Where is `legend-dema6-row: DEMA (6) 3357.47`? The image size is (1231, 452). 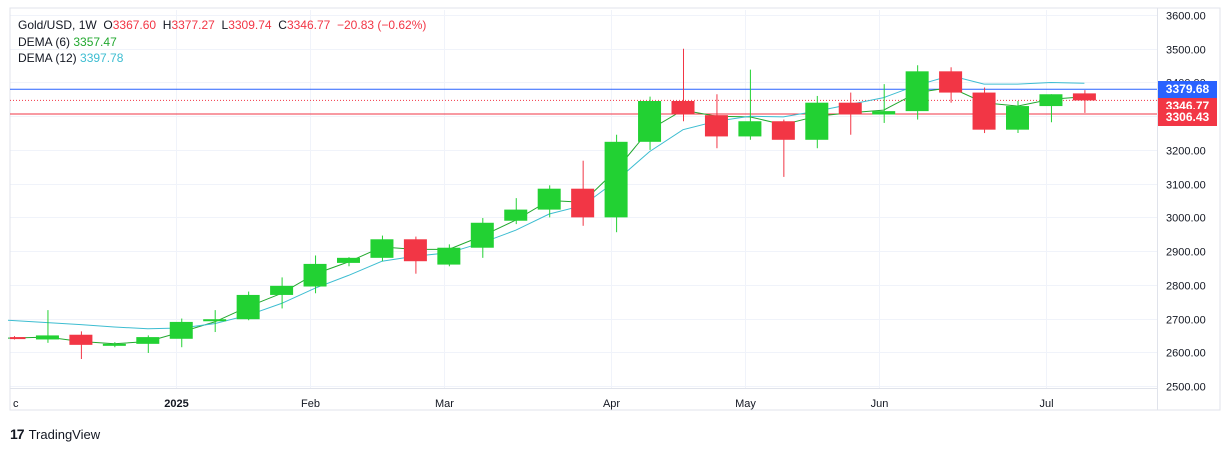
legend-dema6-row: DEMA (6) 3357.47 is located at coordinates (222, 42).